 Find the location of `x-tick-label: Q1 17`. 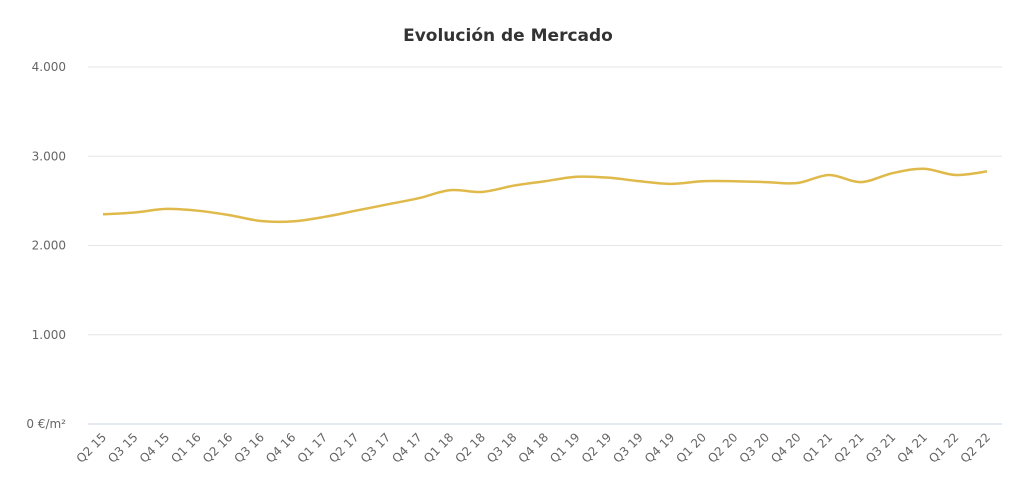

x-tick-label: Q1 17 is located at coordinates (312, 447).